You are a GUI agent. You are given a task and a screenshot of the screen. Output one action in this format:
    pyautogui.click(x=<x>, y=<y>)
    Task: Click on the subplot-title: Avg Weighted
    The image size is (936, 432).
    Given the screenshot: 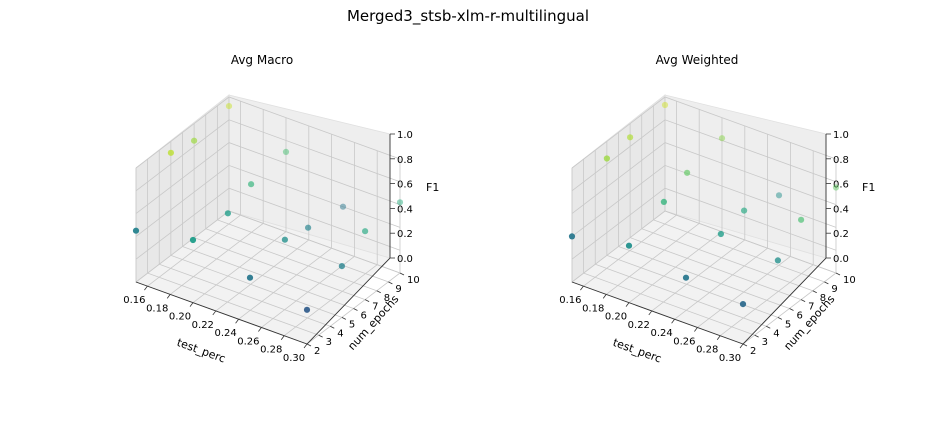 What is the action you would take?
    pyautogui.click(x=697, y=60)
    